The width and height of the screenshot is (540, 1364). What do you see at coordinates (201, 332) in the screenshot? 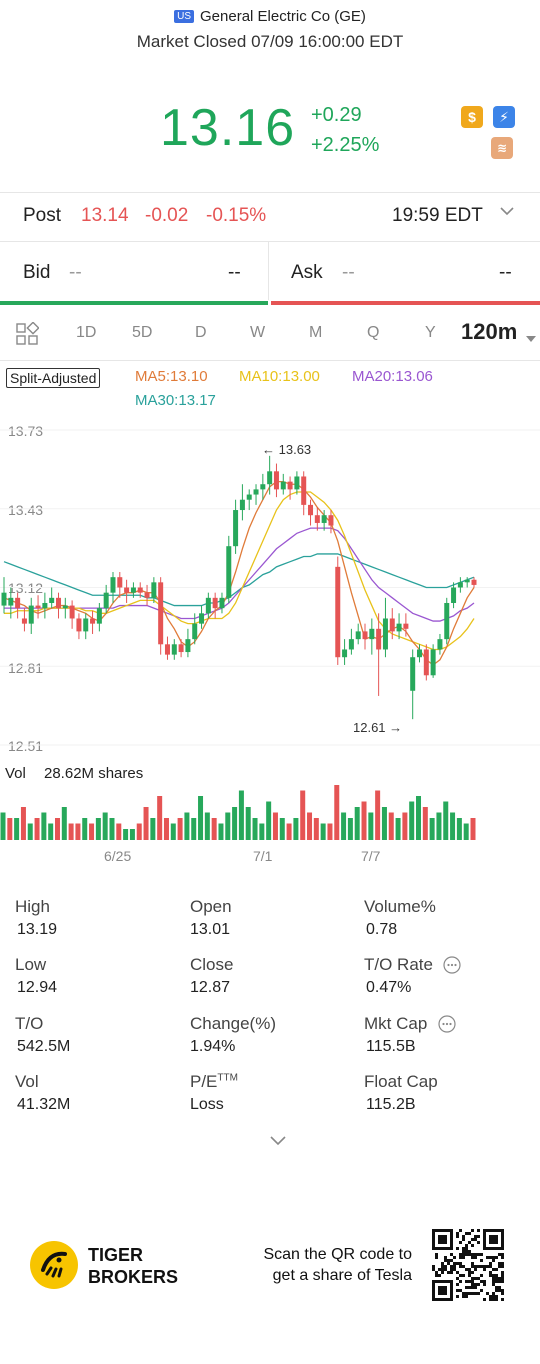
I see `tab-day: D` at bounding box center [201, 332].